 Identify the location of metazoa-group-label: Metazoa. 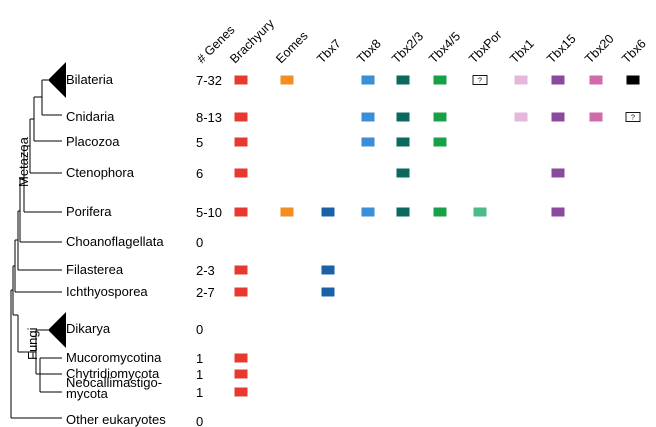
(23, 161).